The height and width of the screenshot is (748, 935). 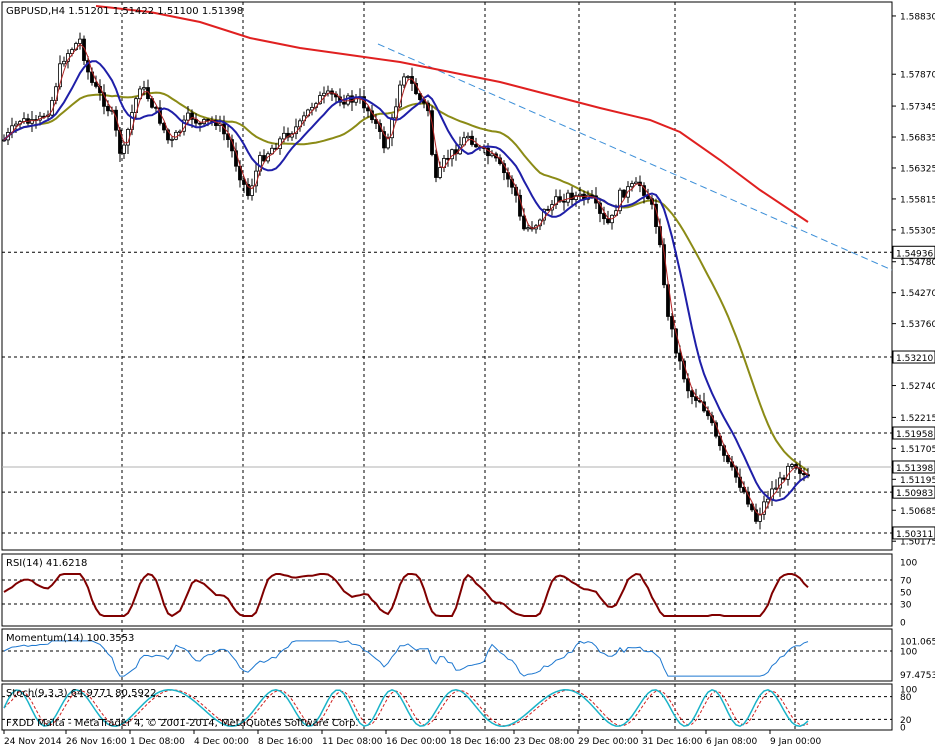 What do you see at coordinates (917, 263) in the screenshot?
I see `price-tick-label: 1.54780` at bounding box center [917, 263].